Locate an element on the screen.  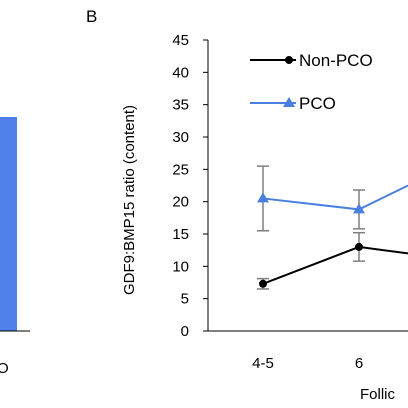
series-line-pco is located at coordinates (335, 197).